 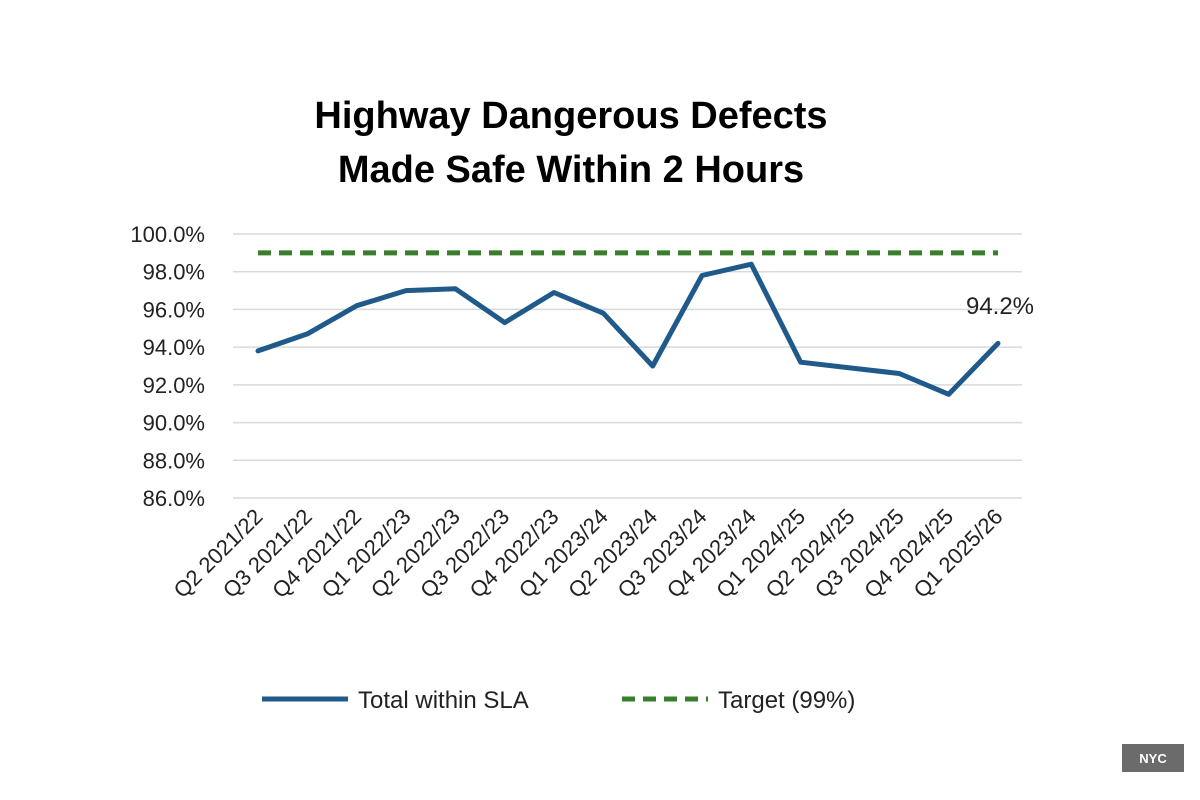 I want to click on y-tick-label: 100.0%, so click(x=167, y=234).